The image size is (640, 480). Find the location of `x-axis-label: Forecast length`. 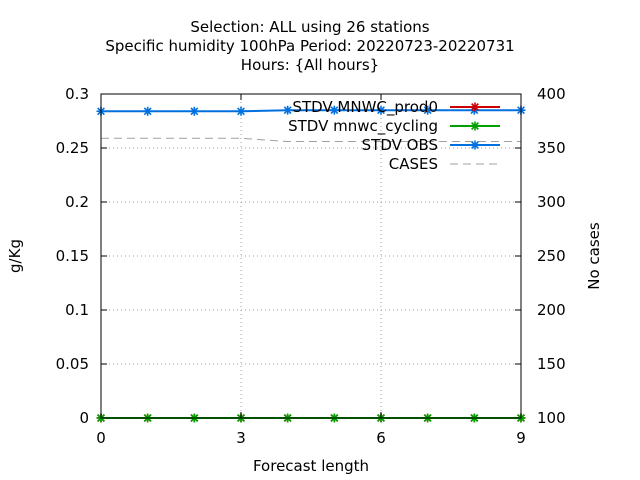

x-axis-label: Forecast length is located at coordinates (311, 466).